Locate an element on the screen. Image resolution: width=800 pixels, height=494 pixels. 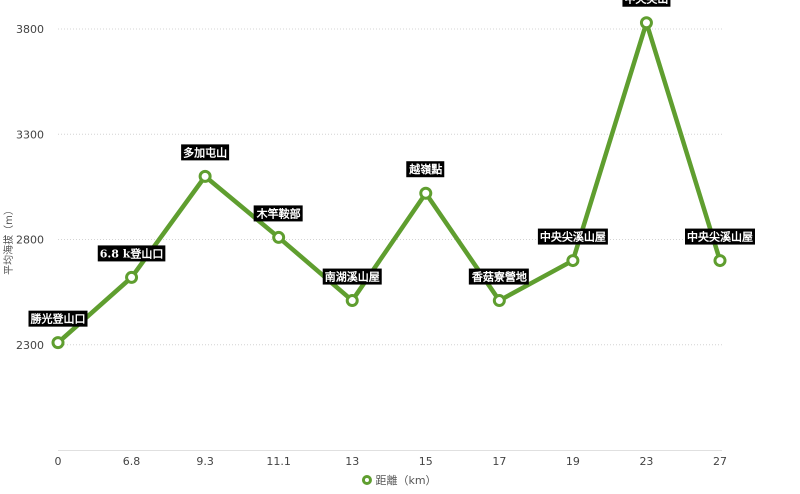
x-tick-label: 15 is located at coordinates (426, 461).